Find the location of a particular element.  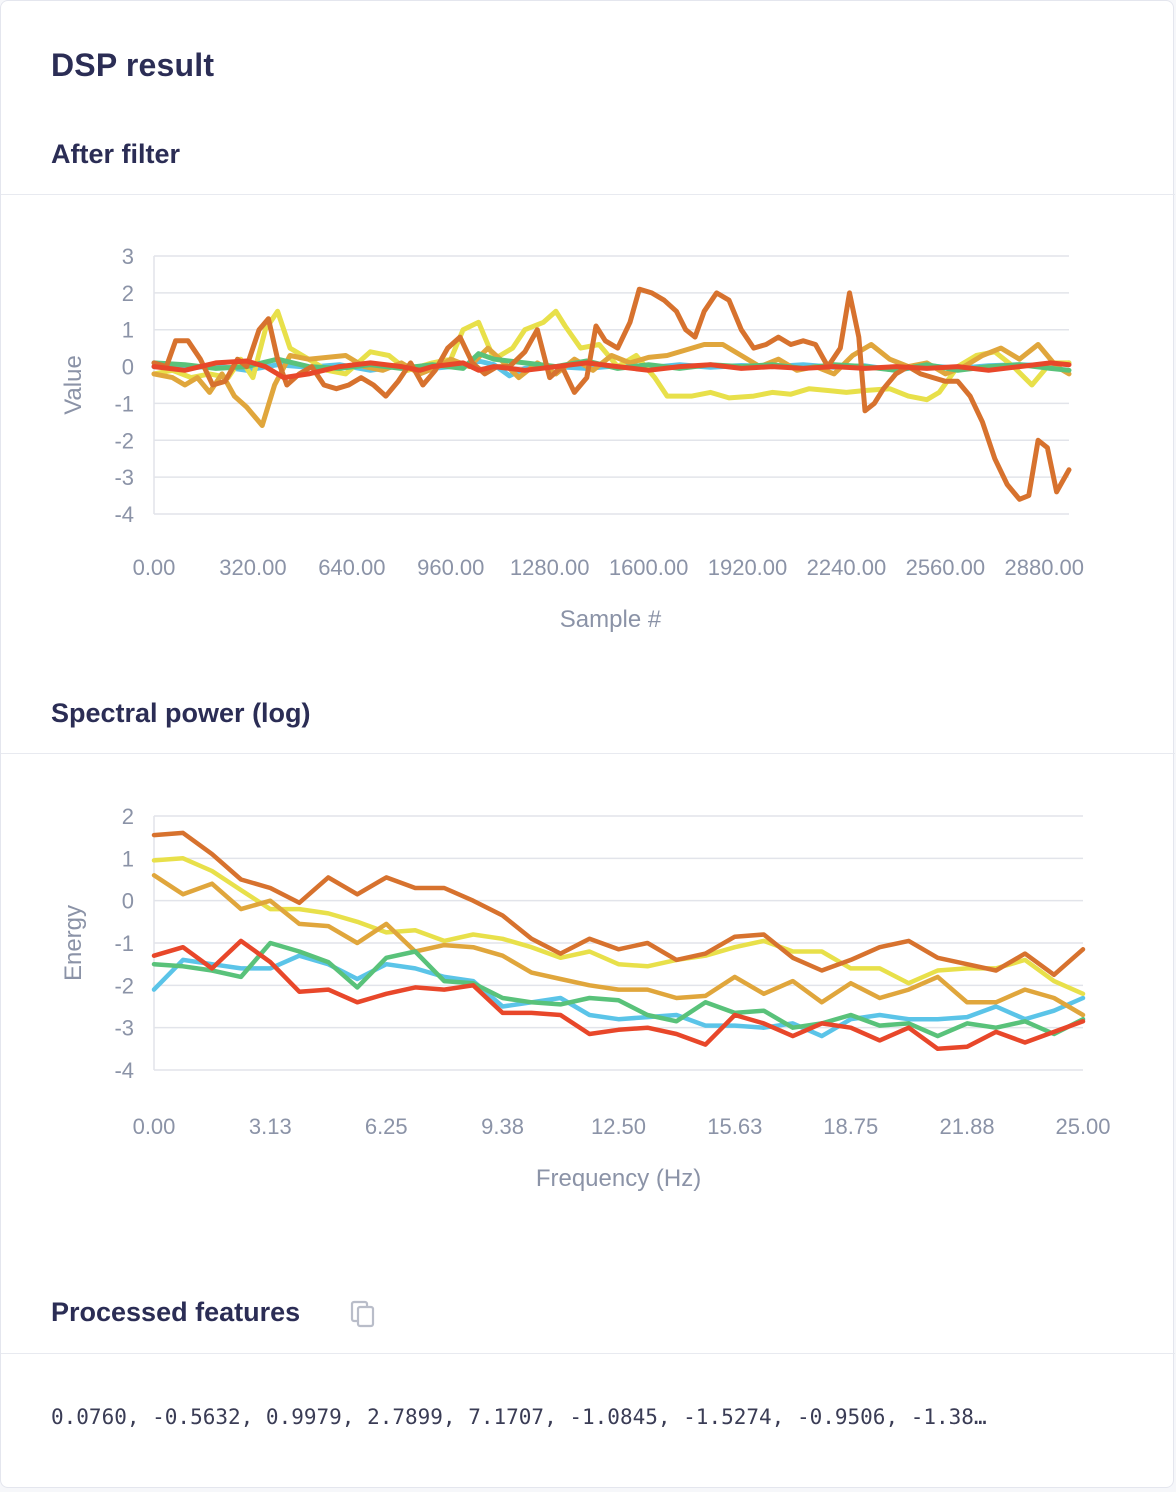

x-tick-label: 1920.00 is located at coordinates (748, 567).